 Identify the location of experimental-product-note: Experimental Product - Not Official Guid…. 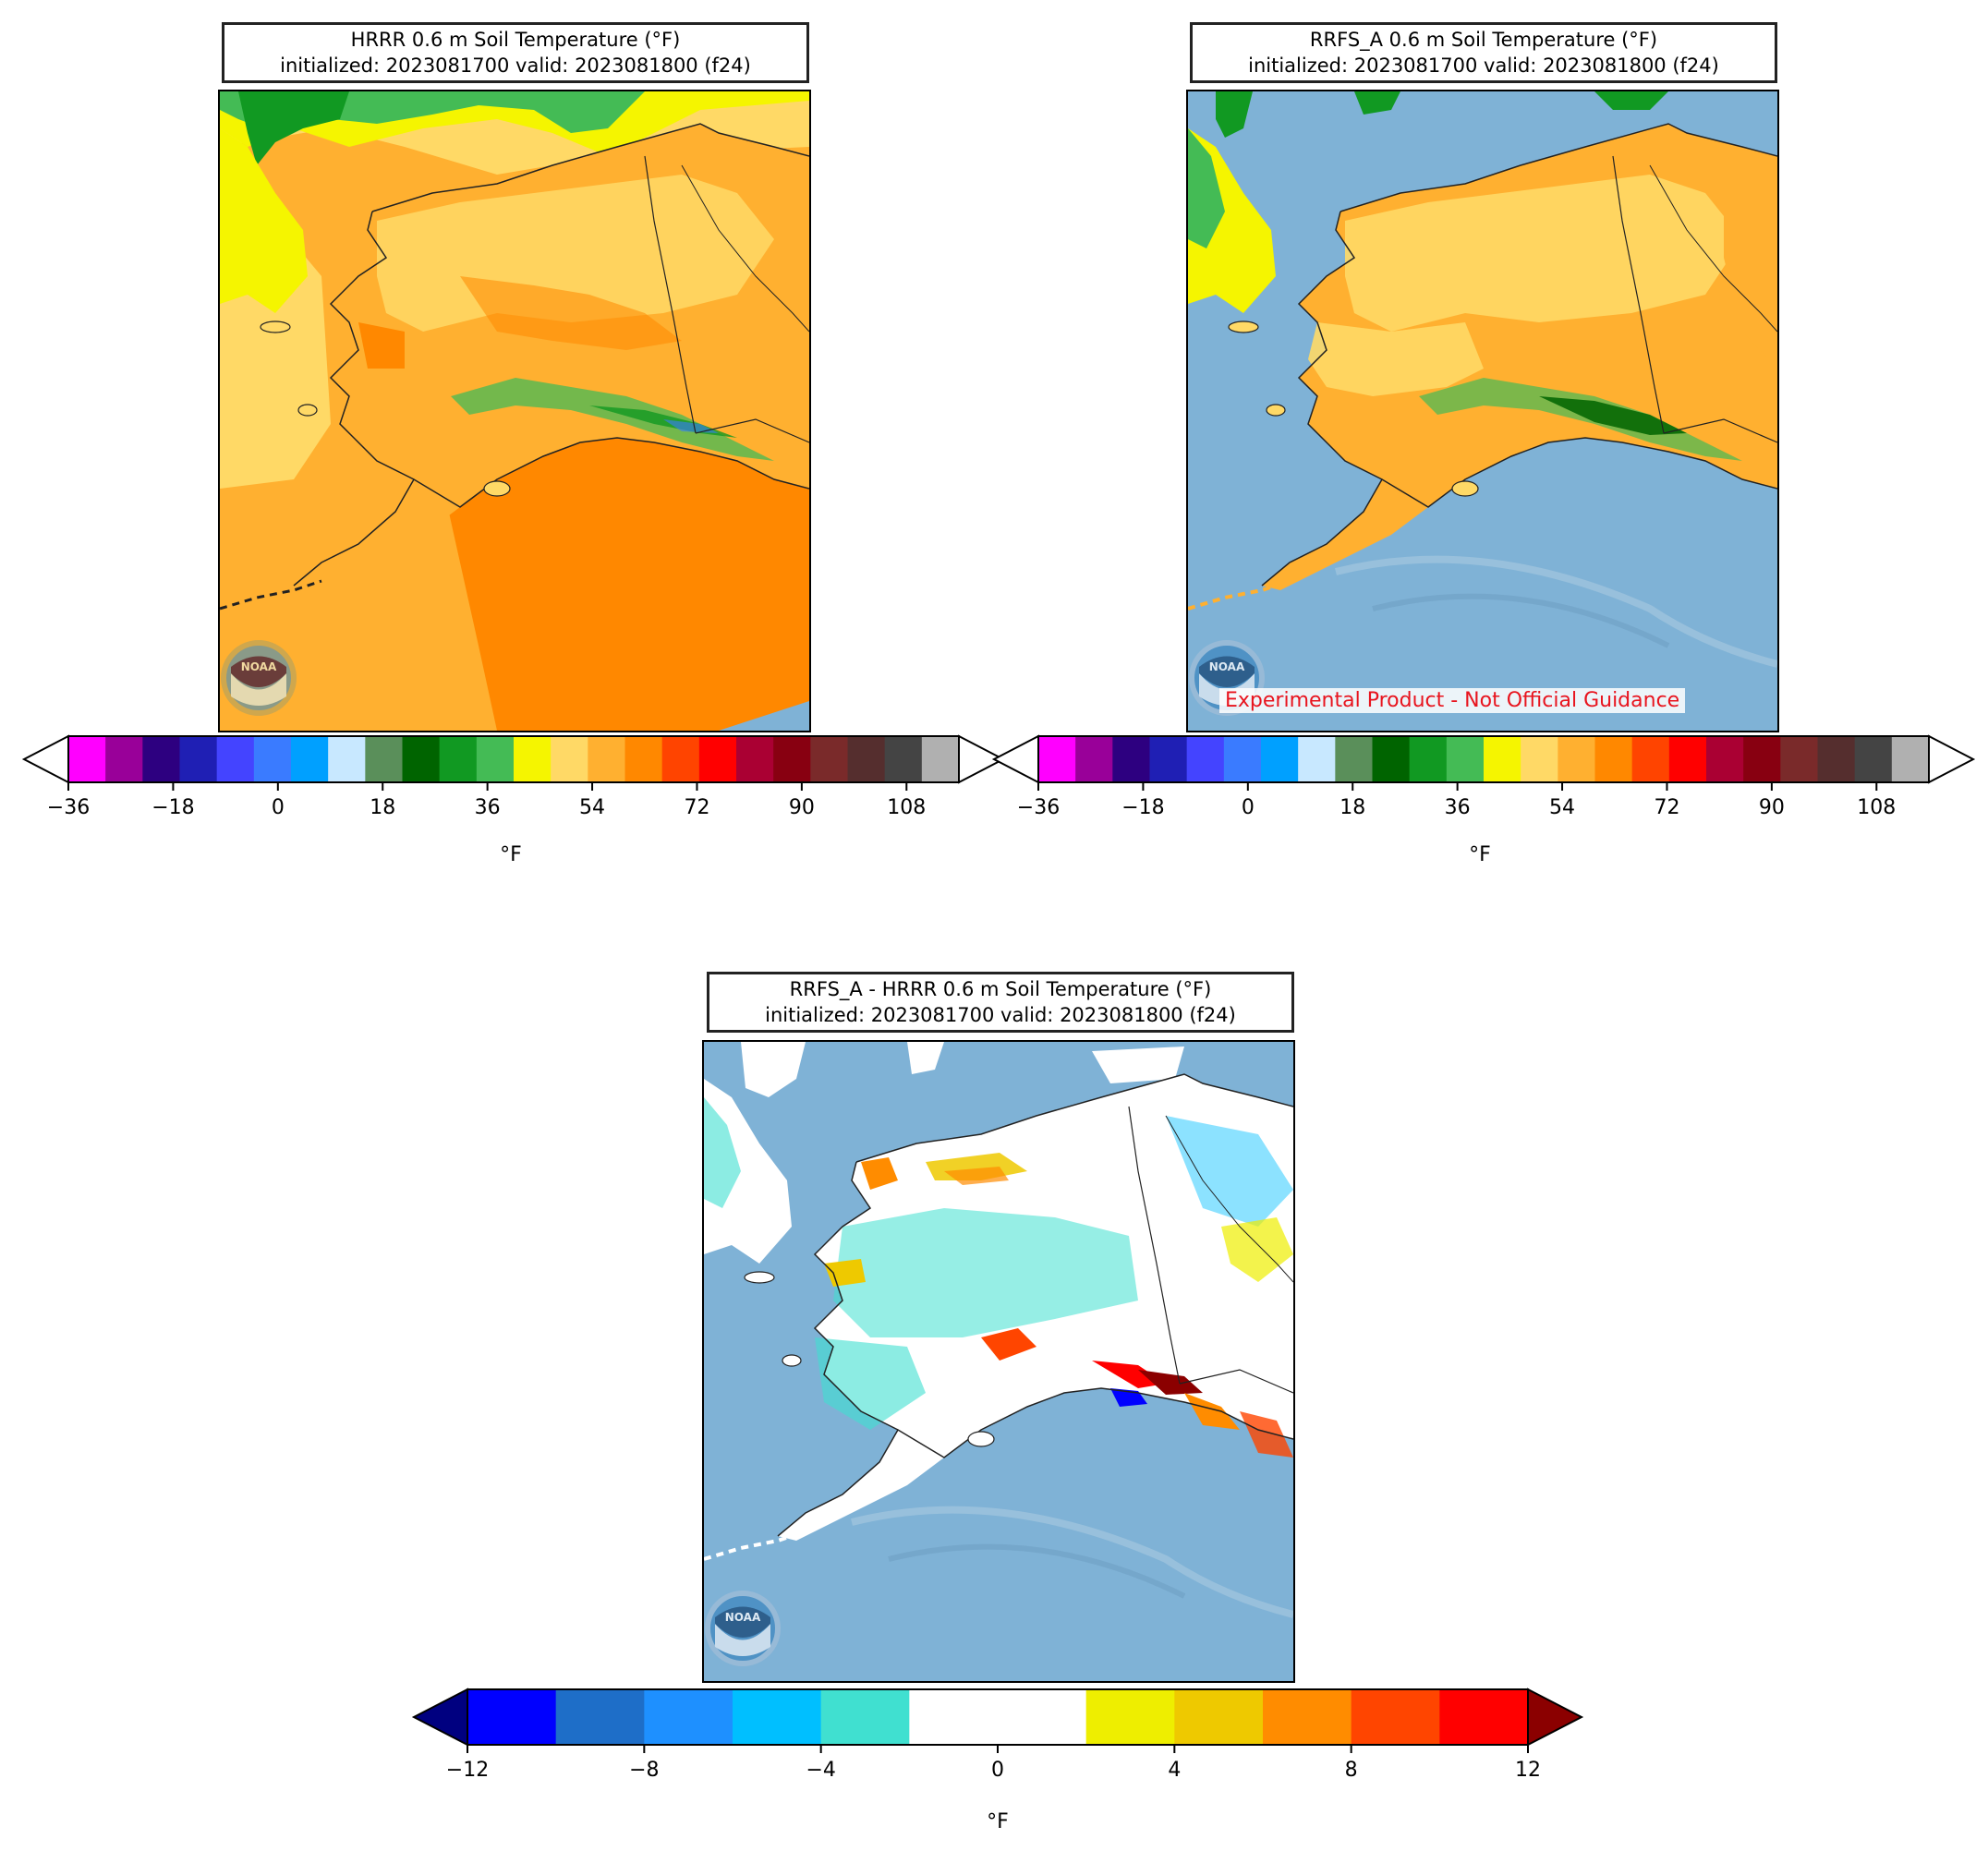
(1452, 701).